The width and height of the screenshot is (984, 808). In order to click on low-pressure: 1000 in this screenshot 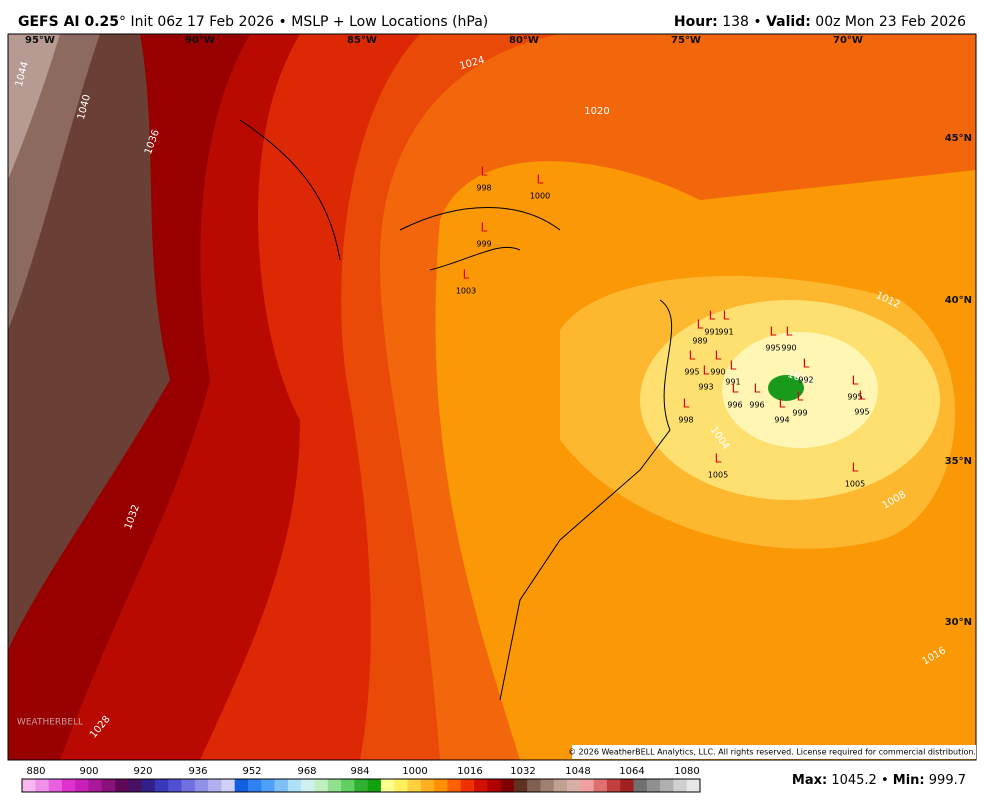, I will do `click(540, 196)`.